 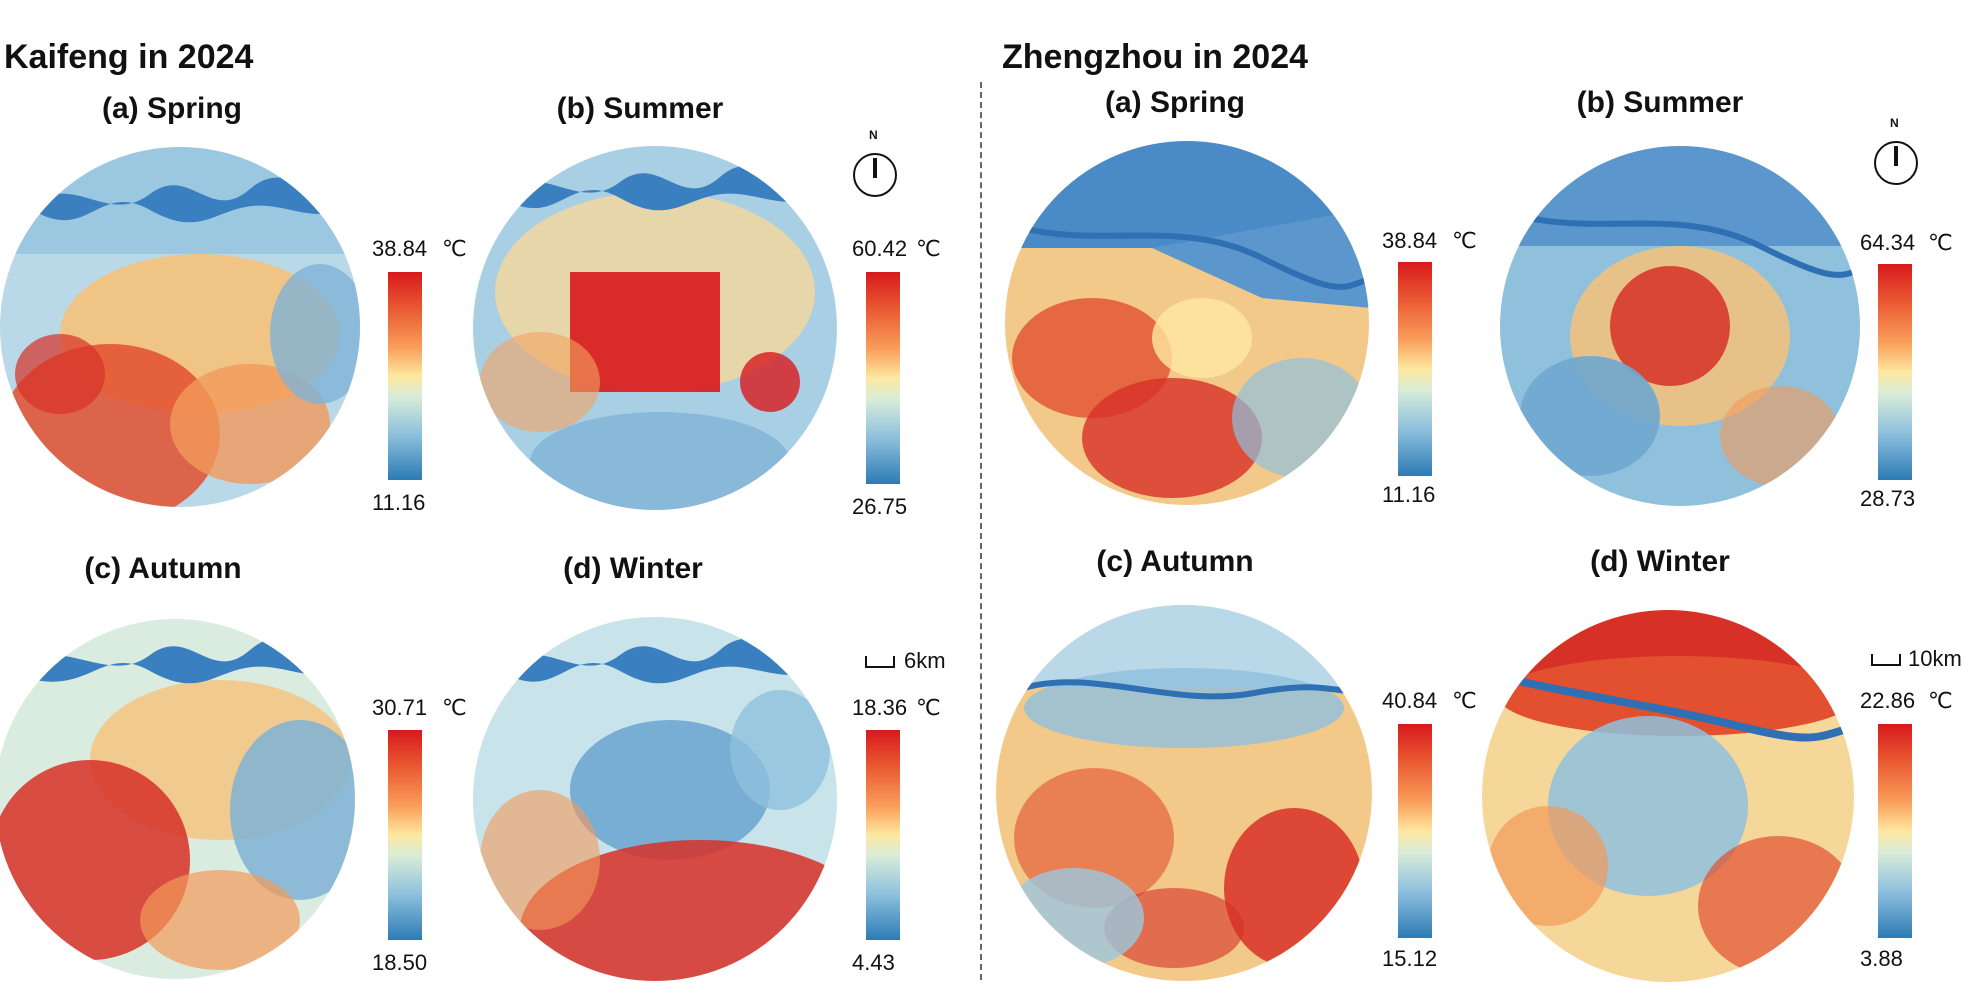 I want to click on kaifeng-spring-min: 11.16, so click(x=399, y=502).